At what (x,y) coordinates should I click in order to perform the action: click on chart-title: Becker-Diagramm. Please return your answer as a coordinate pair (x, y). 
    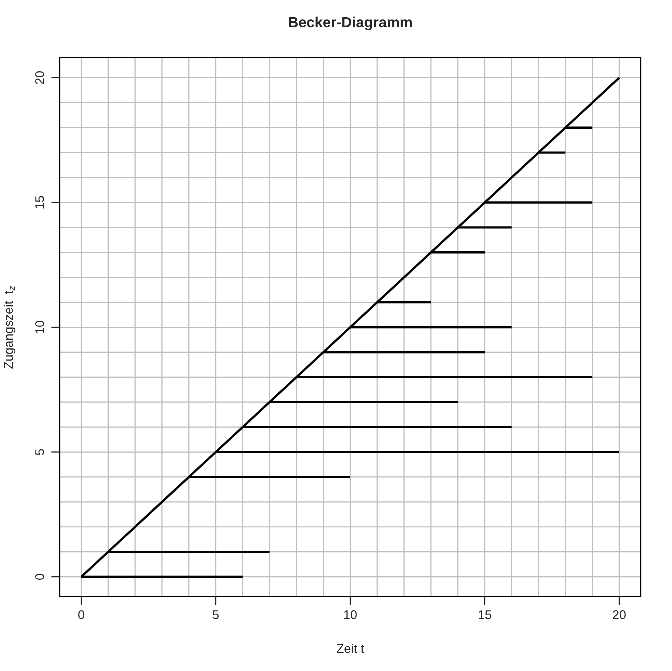
    Looking at the image, I should click on (350, 23).